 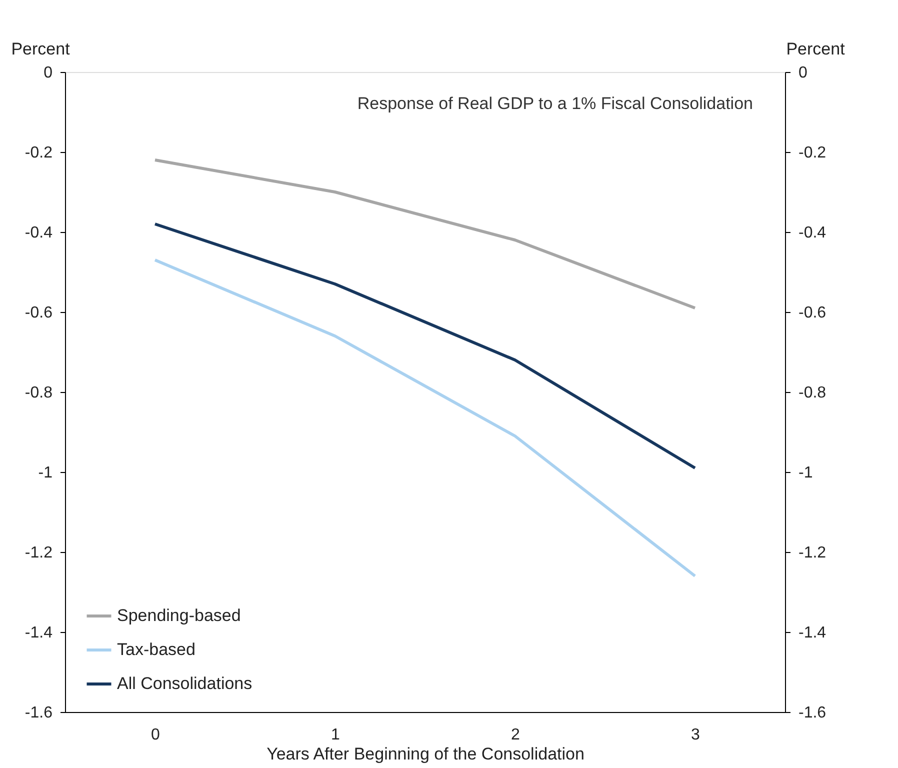 I want to click on x-tick-label: 1, so click(x=335, y=735).